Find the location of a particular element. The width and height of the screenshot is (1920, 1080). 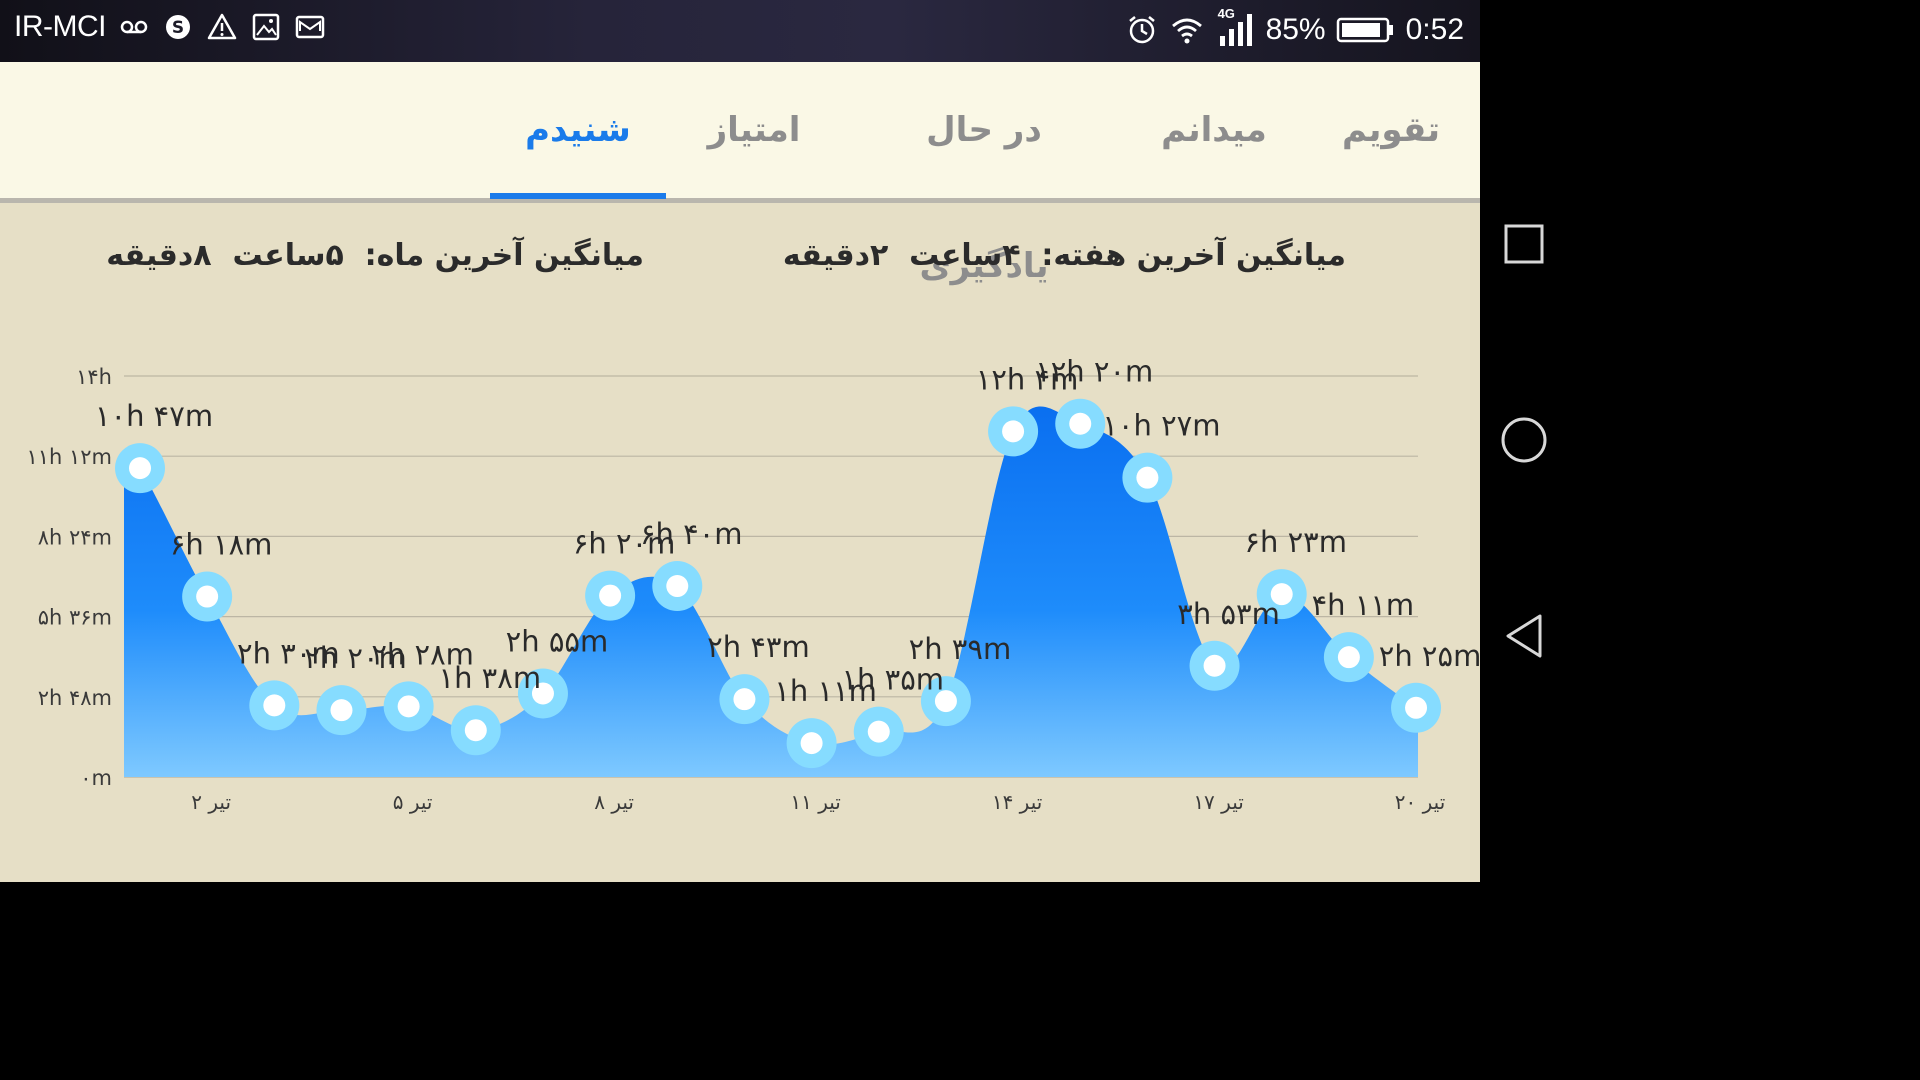

month-average: میانگین آخرین ماه: ۵ساعت ۸دقیقه is located at coordinates (375, 255).